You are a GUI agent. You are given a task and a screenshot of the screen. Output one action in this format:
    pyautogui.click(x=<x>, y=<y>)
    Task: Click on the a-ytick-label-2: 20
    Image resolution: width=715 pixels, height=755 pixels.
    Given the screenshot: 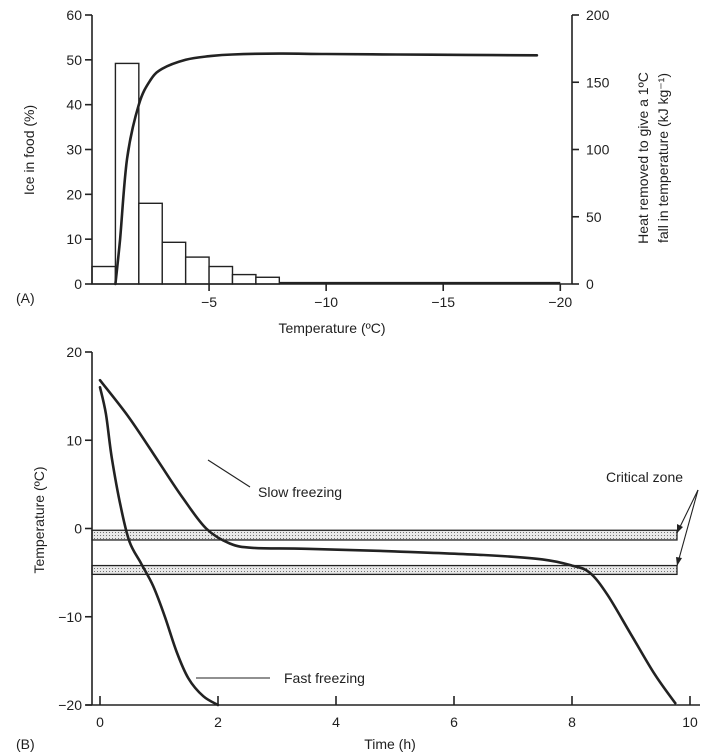 What is the action you would take?
    pyautogui.click(x=74, y=194)
    